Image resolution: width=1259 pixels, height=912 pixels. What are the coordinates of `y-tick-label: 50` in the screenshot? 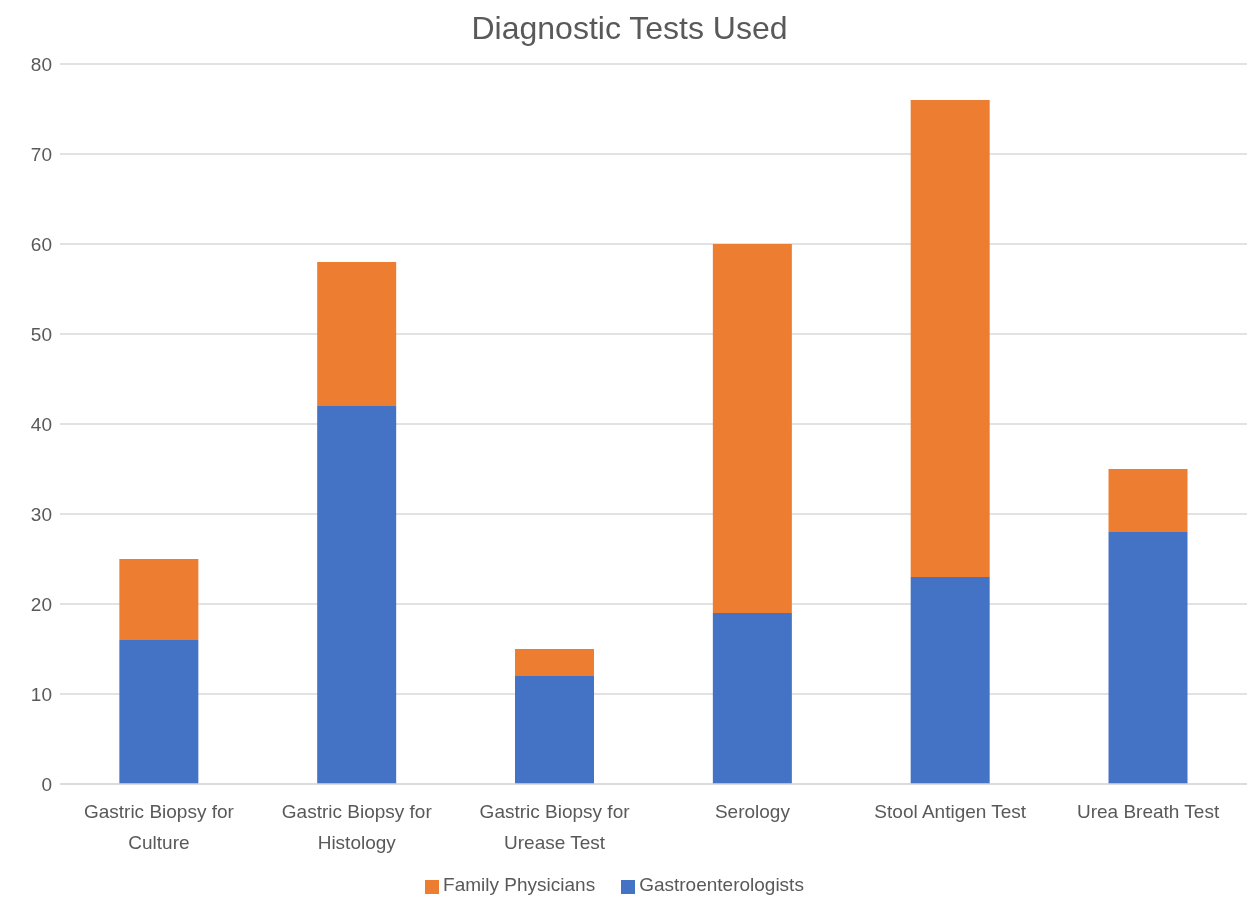 It's located at (41, 334).